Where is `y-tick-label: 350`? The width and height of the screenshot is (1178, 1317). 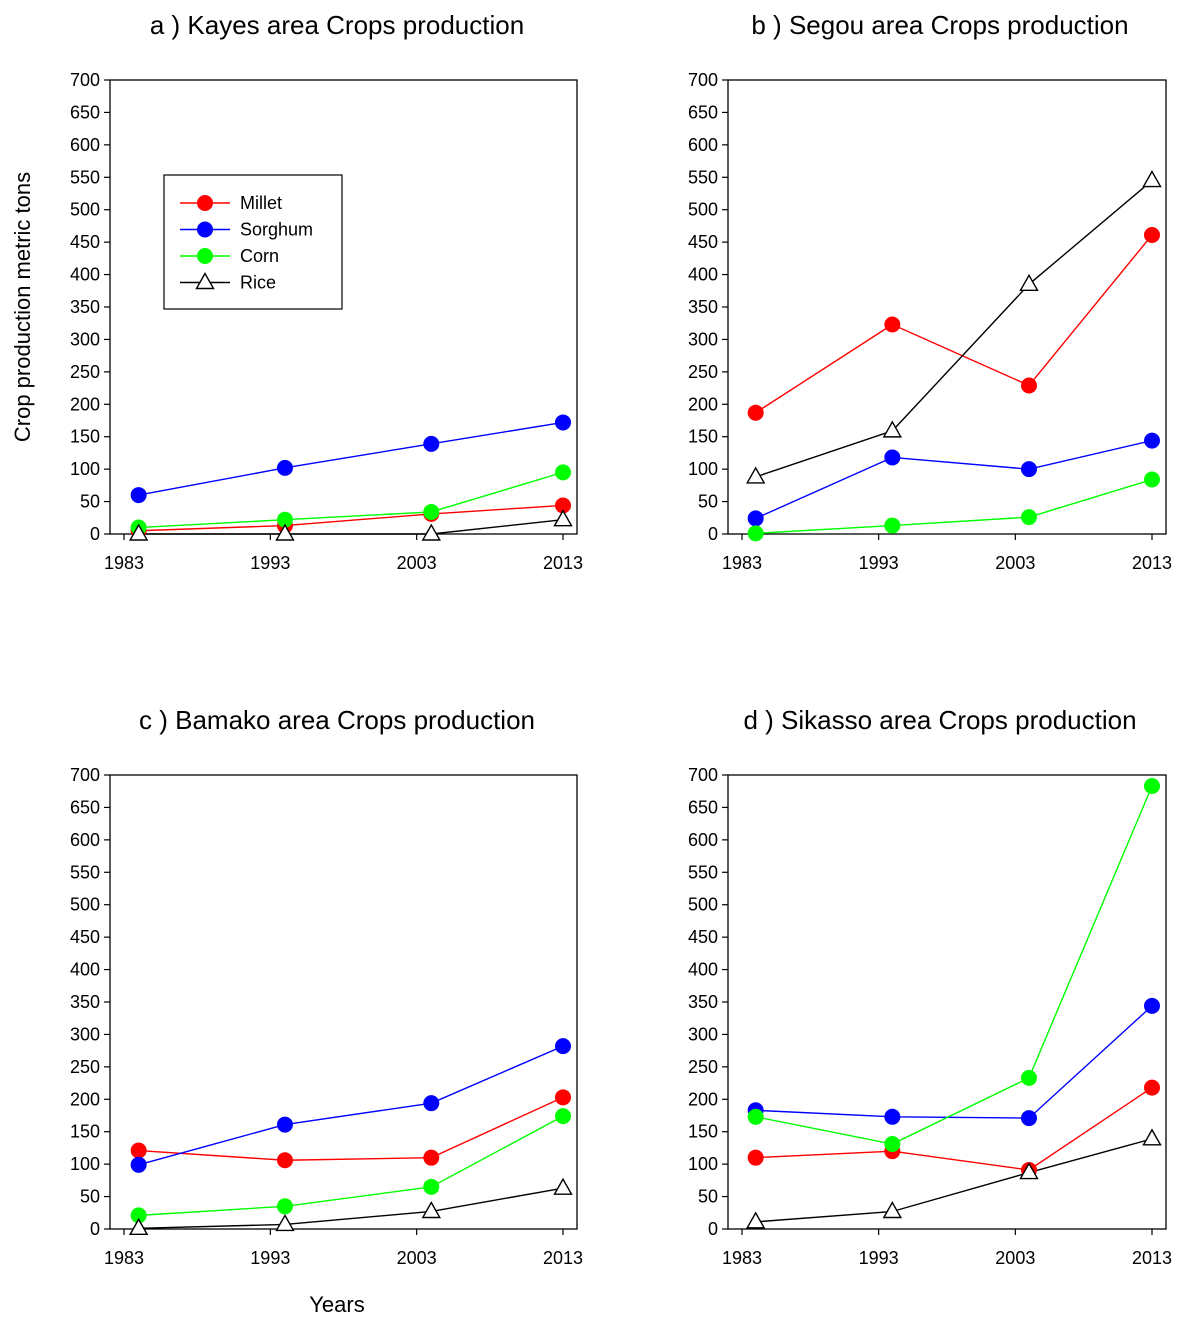 y-tick-label: 350 is located at coordinates (703, 307).